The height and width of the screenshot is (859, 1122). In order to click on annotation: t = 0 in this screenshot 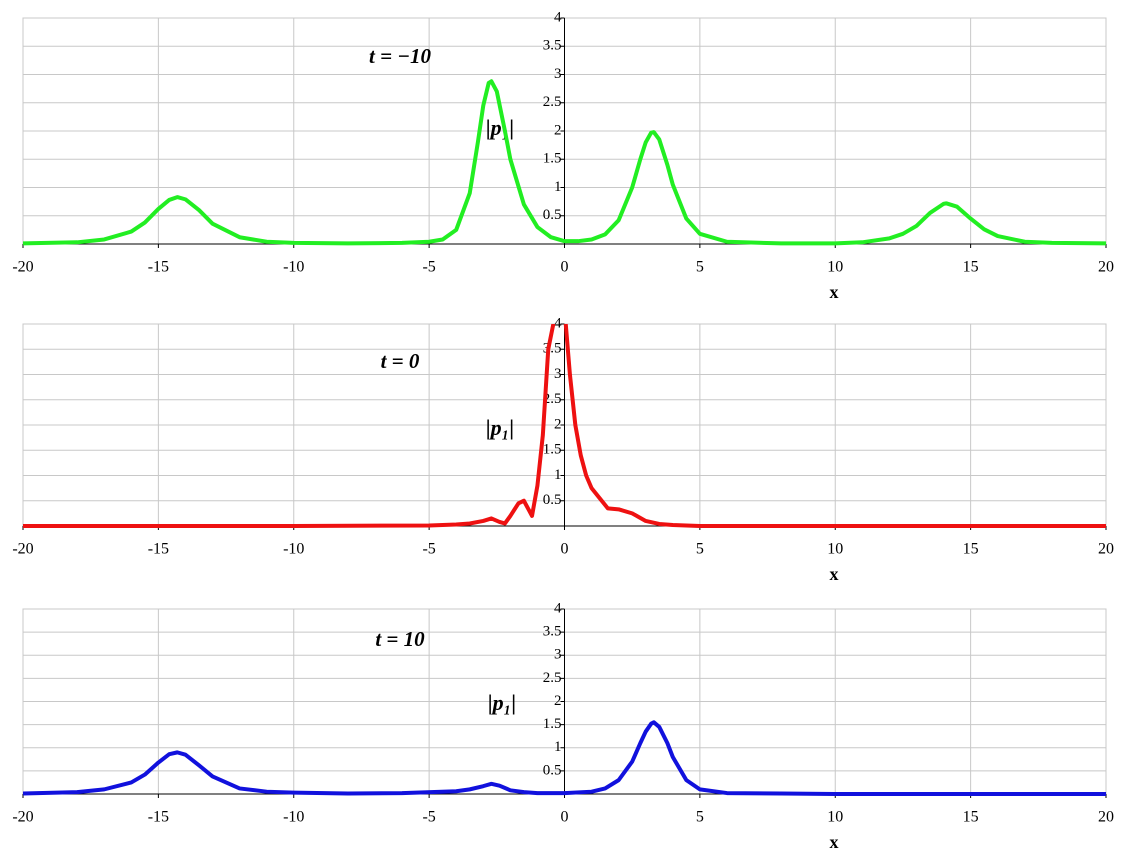, I will do `click(400, 361)`.